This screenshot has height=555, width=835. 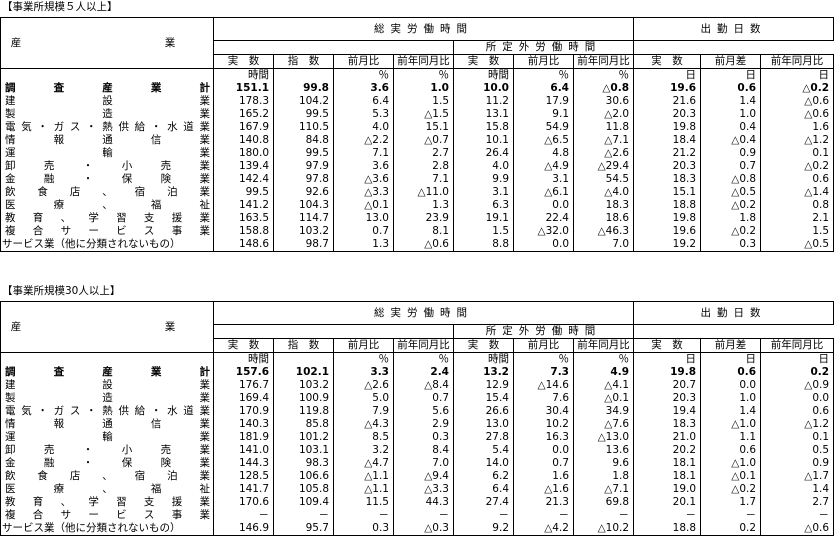 I want to click on value-cell: 9.9, so click(x=483, y=179).